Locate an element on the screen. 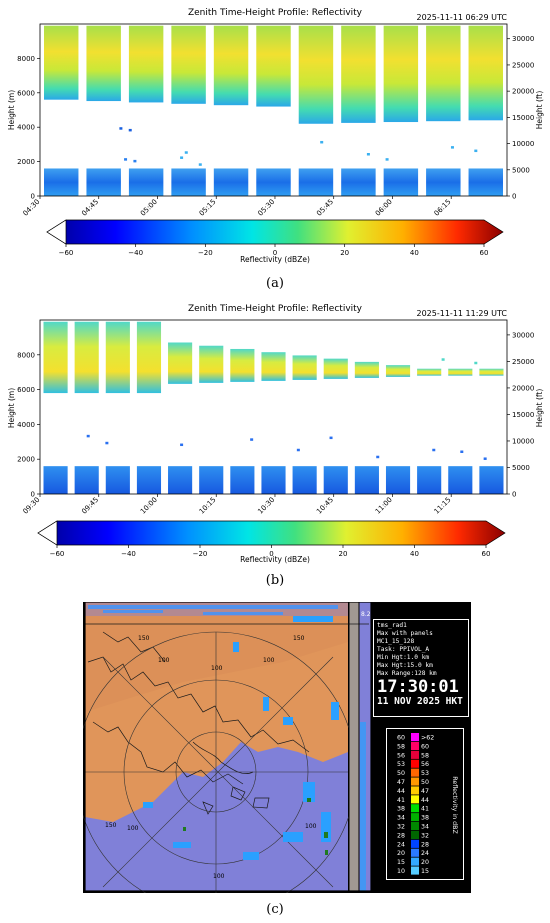 The height and width of the screenshot is (923, 550). x-tick-label: 05:30 is located at coordinates (266, 208).